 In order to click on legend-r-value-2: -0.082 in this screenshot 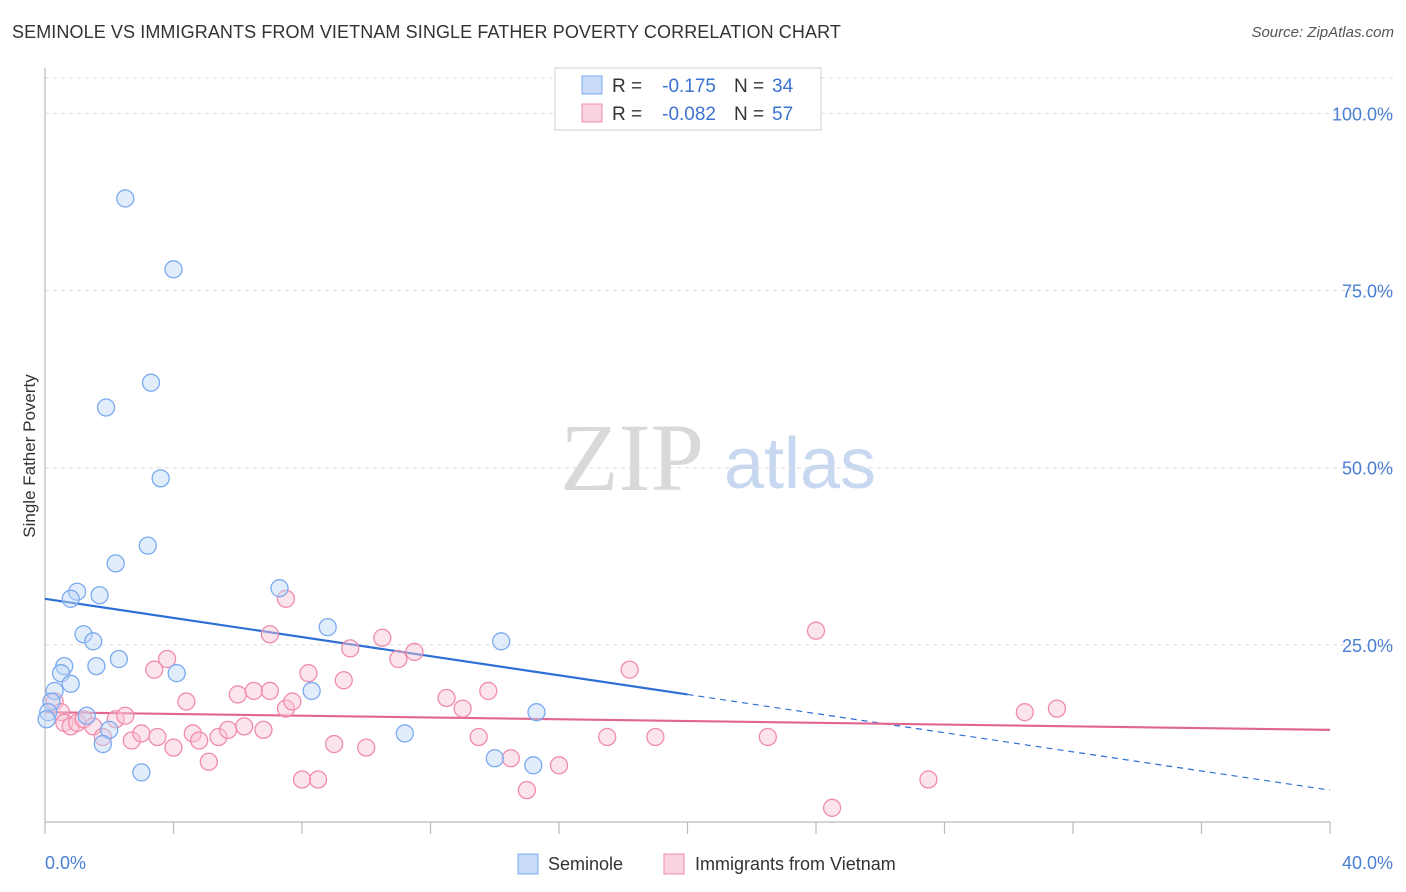, I will do `click(689, 114)`.